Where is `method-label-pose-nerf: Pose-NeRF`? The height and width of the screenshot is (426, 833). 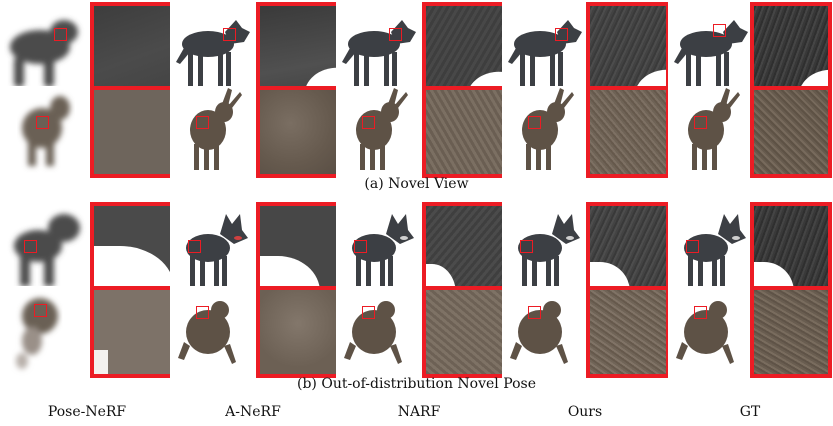 method-label-pose-nerf: Pose-NeRF is located at coordinates (87, 412).